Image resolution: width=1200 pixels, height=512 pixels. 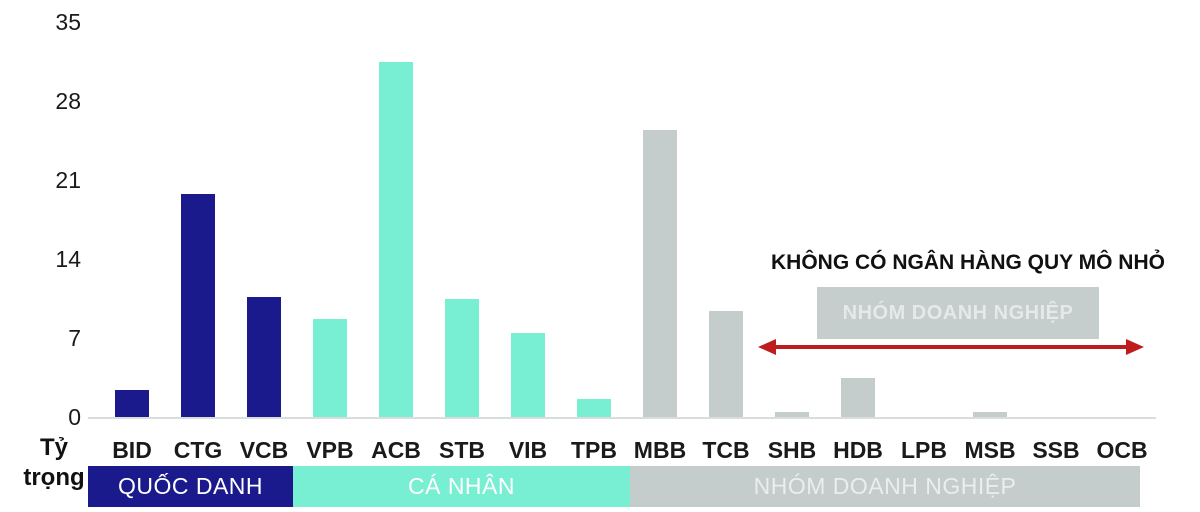 I want to click on x-label-VIB: VIB, so click(x=528, y=450).